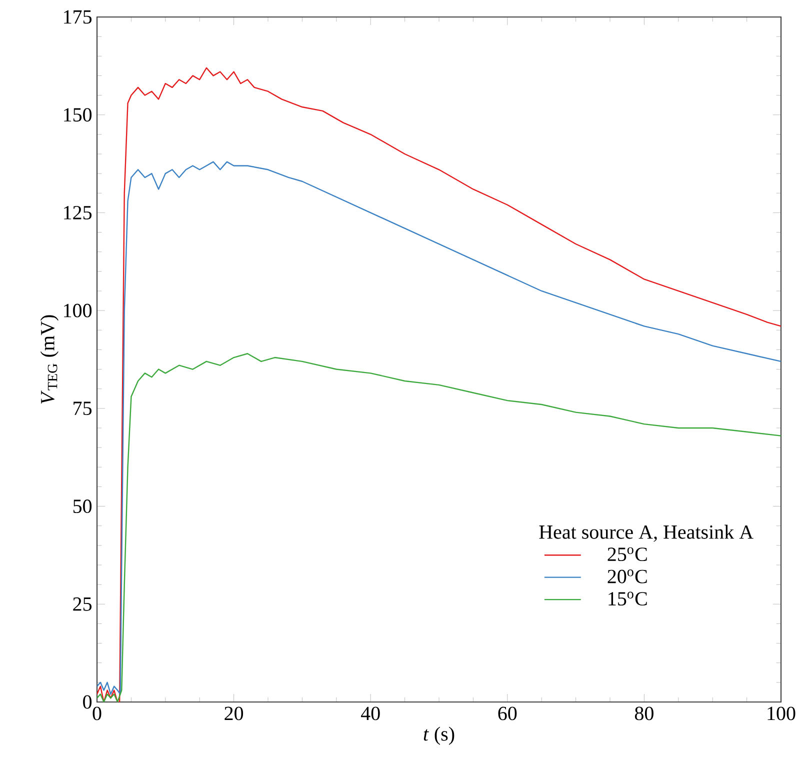  Describe the element at coordinates (370, 713) in the screenshot. I see `x-tick-label: 40` at that location.